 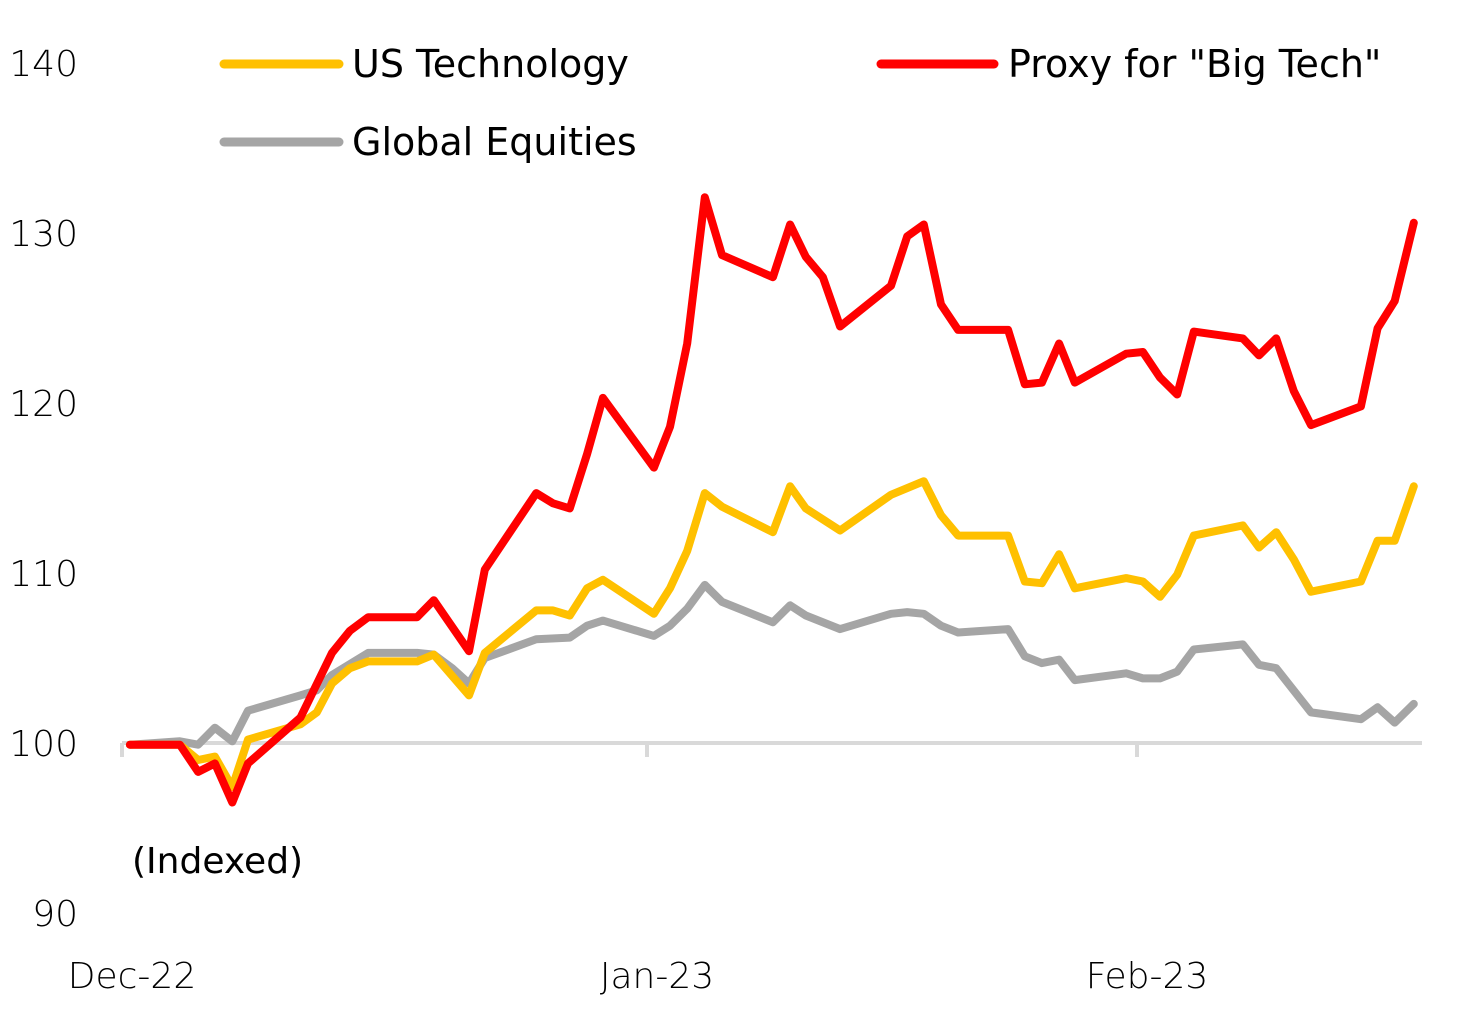 What do you see at coordinates (1194, 64) in the screenshot?
I see `legend-label-big-tech: Proxy for "Big Tech"` at bounding box center [1194, 64].